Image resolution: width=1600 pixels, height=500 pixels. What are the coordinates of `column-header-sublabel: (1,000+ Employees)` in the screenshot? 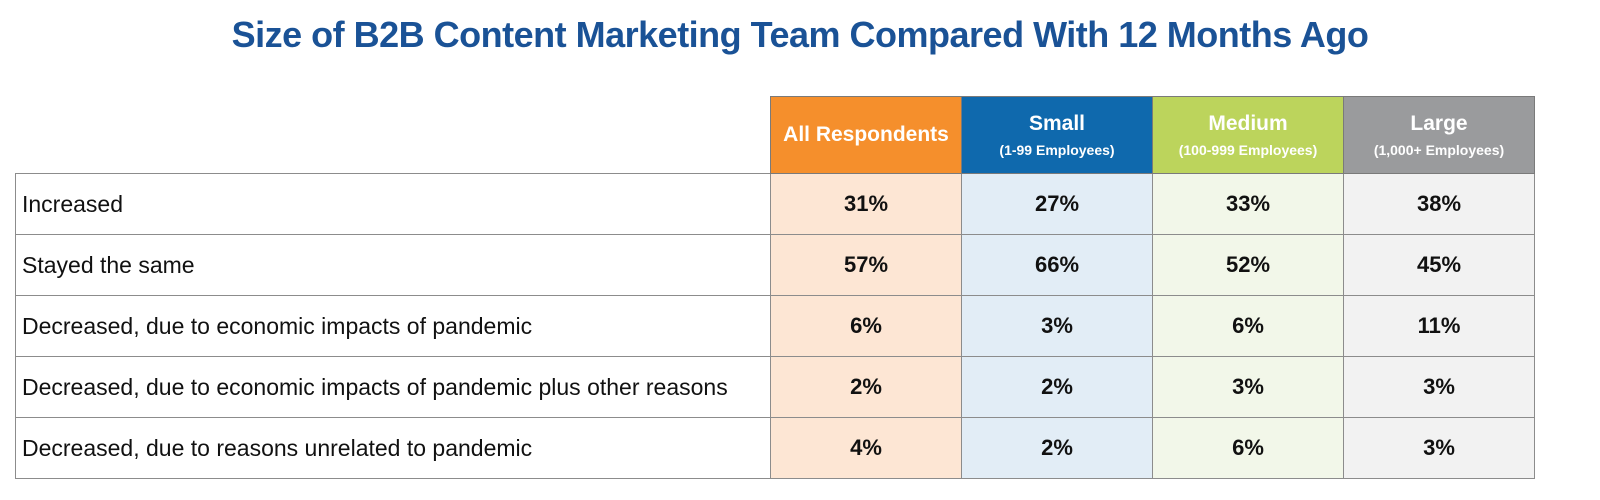 It's located at (1439, 150).